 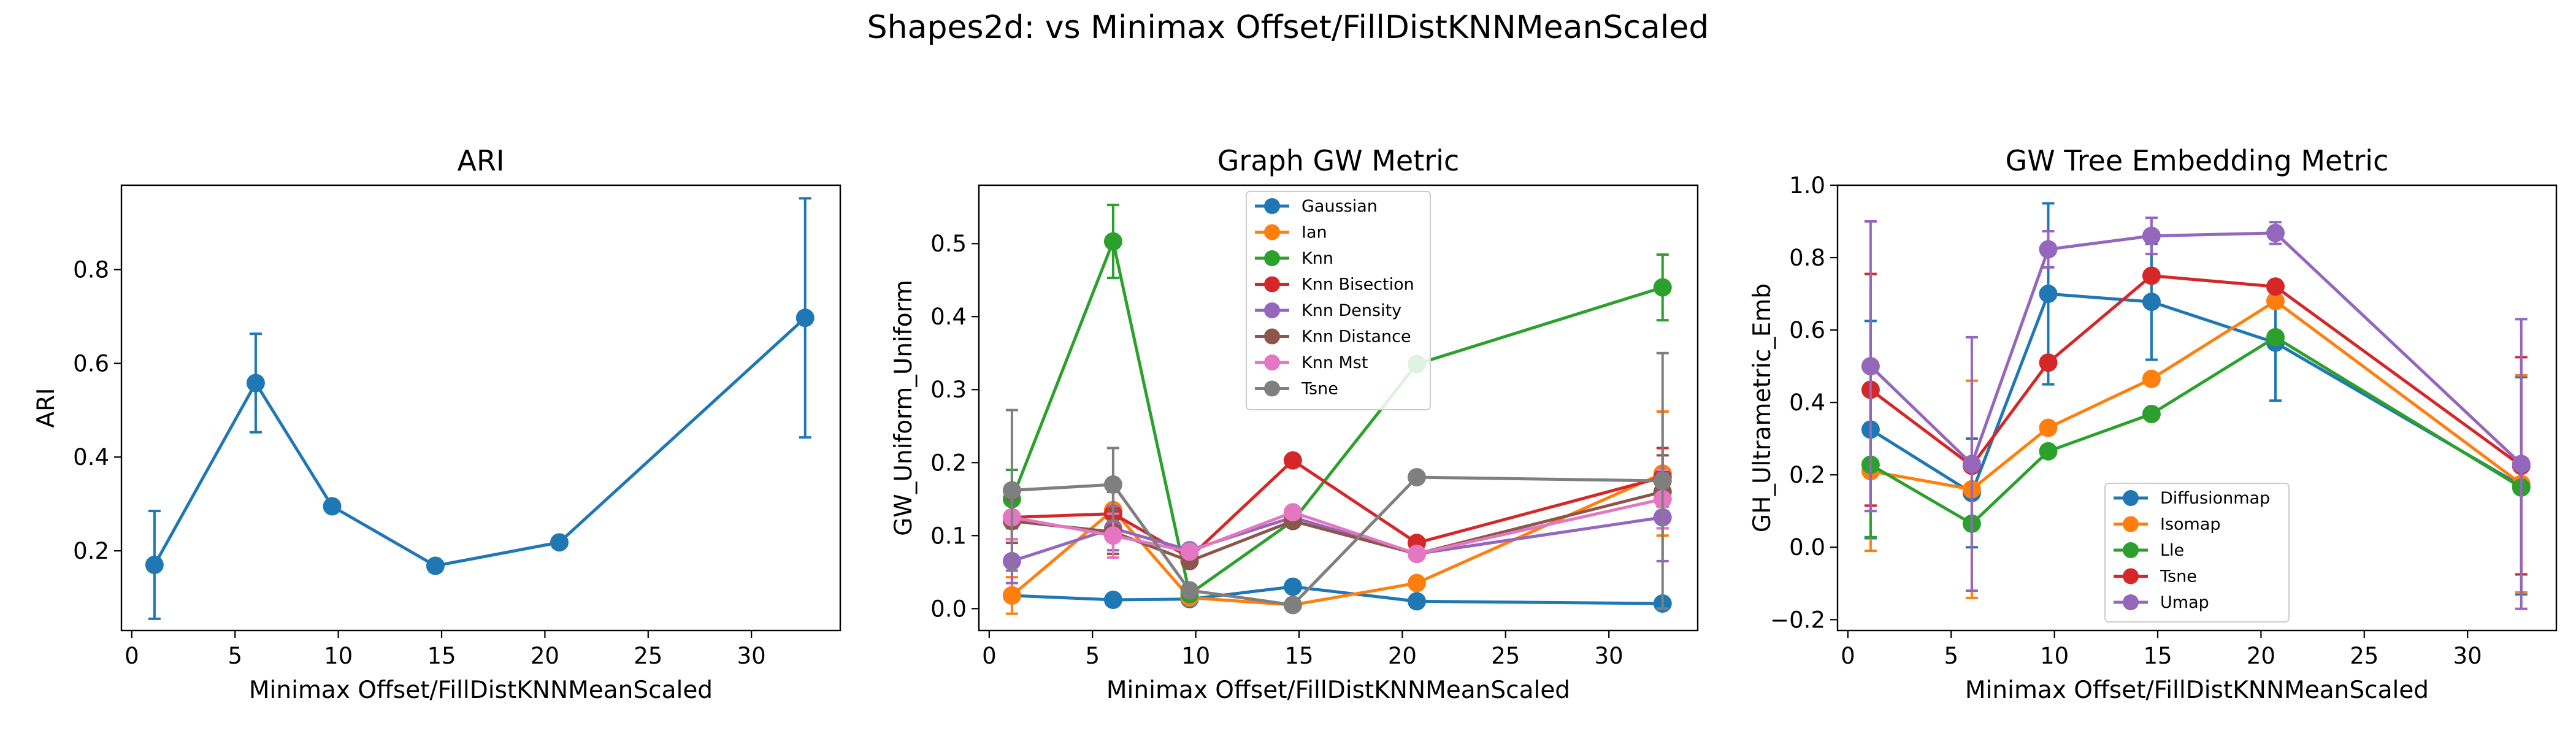 I want to click on series-tsne, so click(x=1337, y=483).